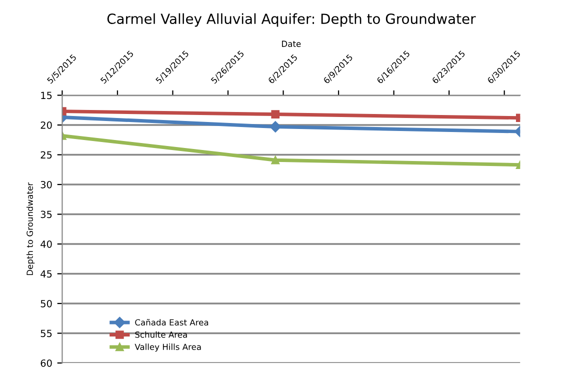 This screenshot has width=576, height=392. What do you see at coordinates (46, 125) in the screenshot?
I see `y-tick-label: 20` at bounding box center [46, 125].